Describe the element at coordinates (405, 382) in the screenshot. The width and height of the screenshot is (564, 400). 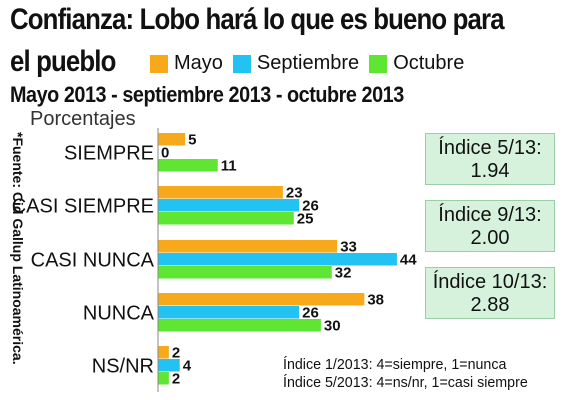
I see `index-note-2: Índice 5/2013: 4=ns/nr, 1=casi siempre` at that location.